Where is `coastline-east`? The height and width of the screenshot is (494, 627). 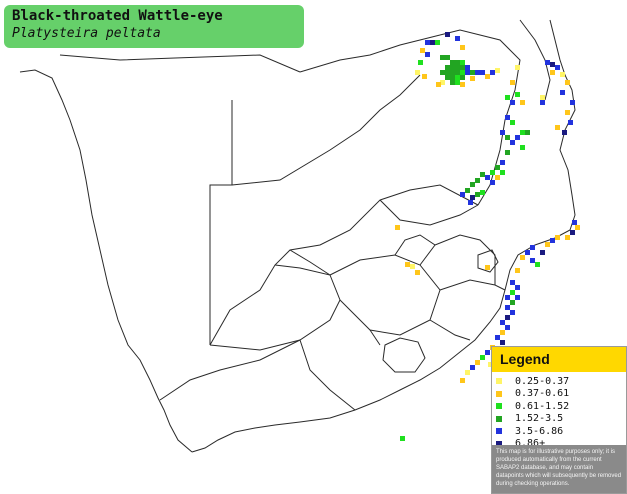 coastline-east is located at coordinates (540, 155).